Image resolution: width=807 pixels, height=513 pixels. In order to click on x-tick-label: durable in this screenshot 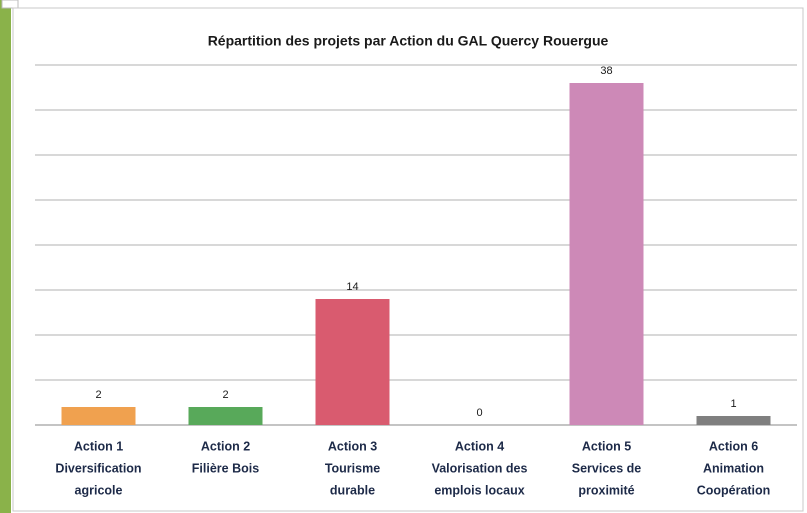, I will do `click(352, 490)`.